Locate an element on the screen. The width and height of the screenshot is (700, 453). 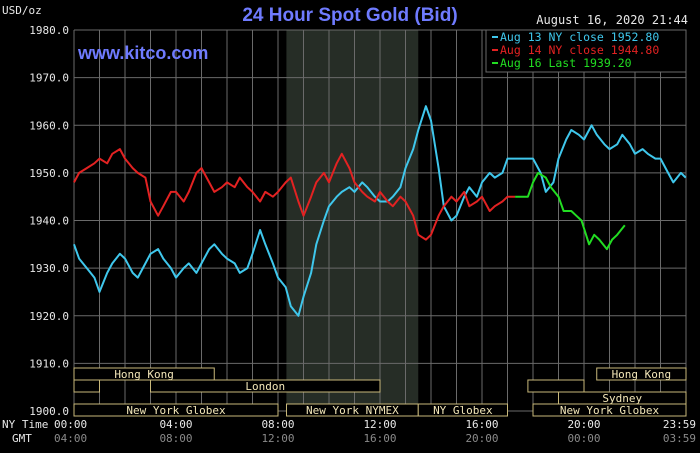
legend-entry: Aug 16 Last 1939.20 is located at coordinates (566, 63).